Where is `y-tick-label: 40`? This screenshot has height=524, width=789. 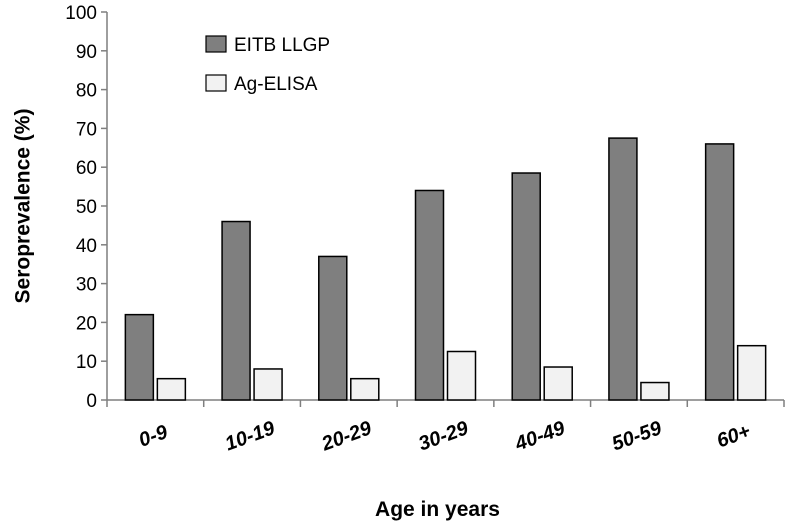 y-tick-label: 40 is located at coordinates (86, 246).